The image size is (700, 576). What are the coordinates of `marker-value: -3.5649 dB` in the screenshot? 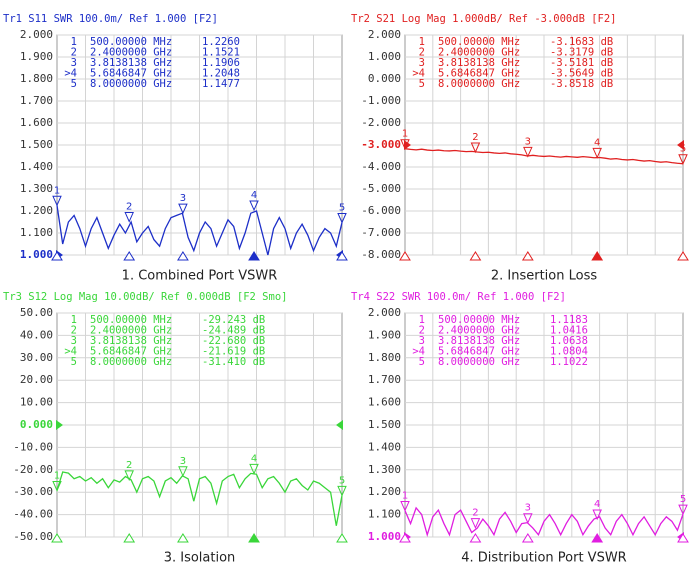 It's located at (581, 74).